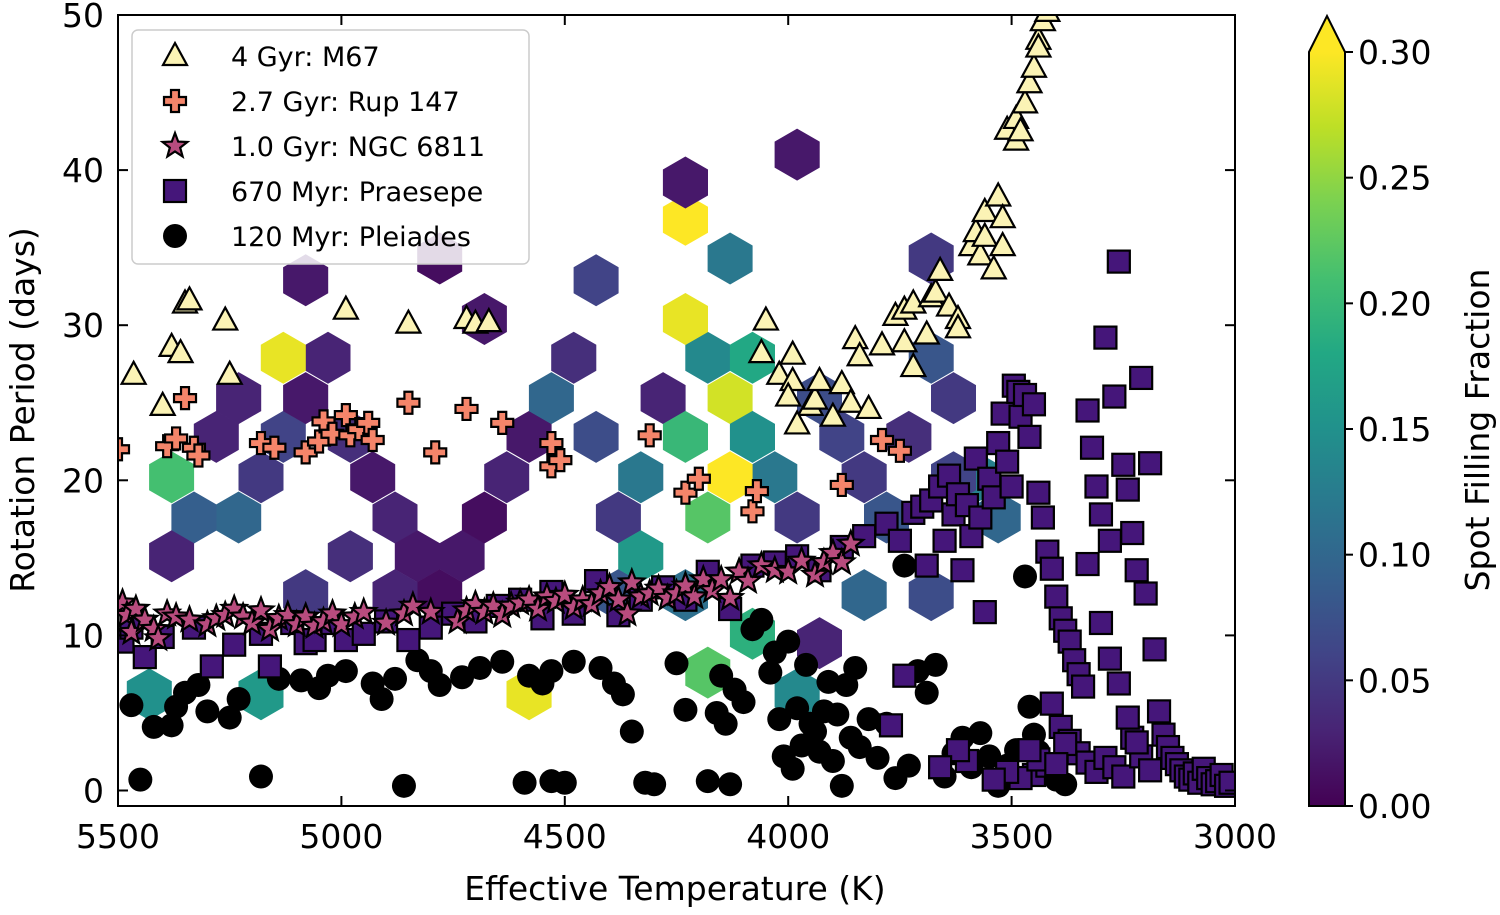 This screenshot has height=915, width=1500. I want to click on legend-entry: 4 Gyr: M67, so click(270, 56).